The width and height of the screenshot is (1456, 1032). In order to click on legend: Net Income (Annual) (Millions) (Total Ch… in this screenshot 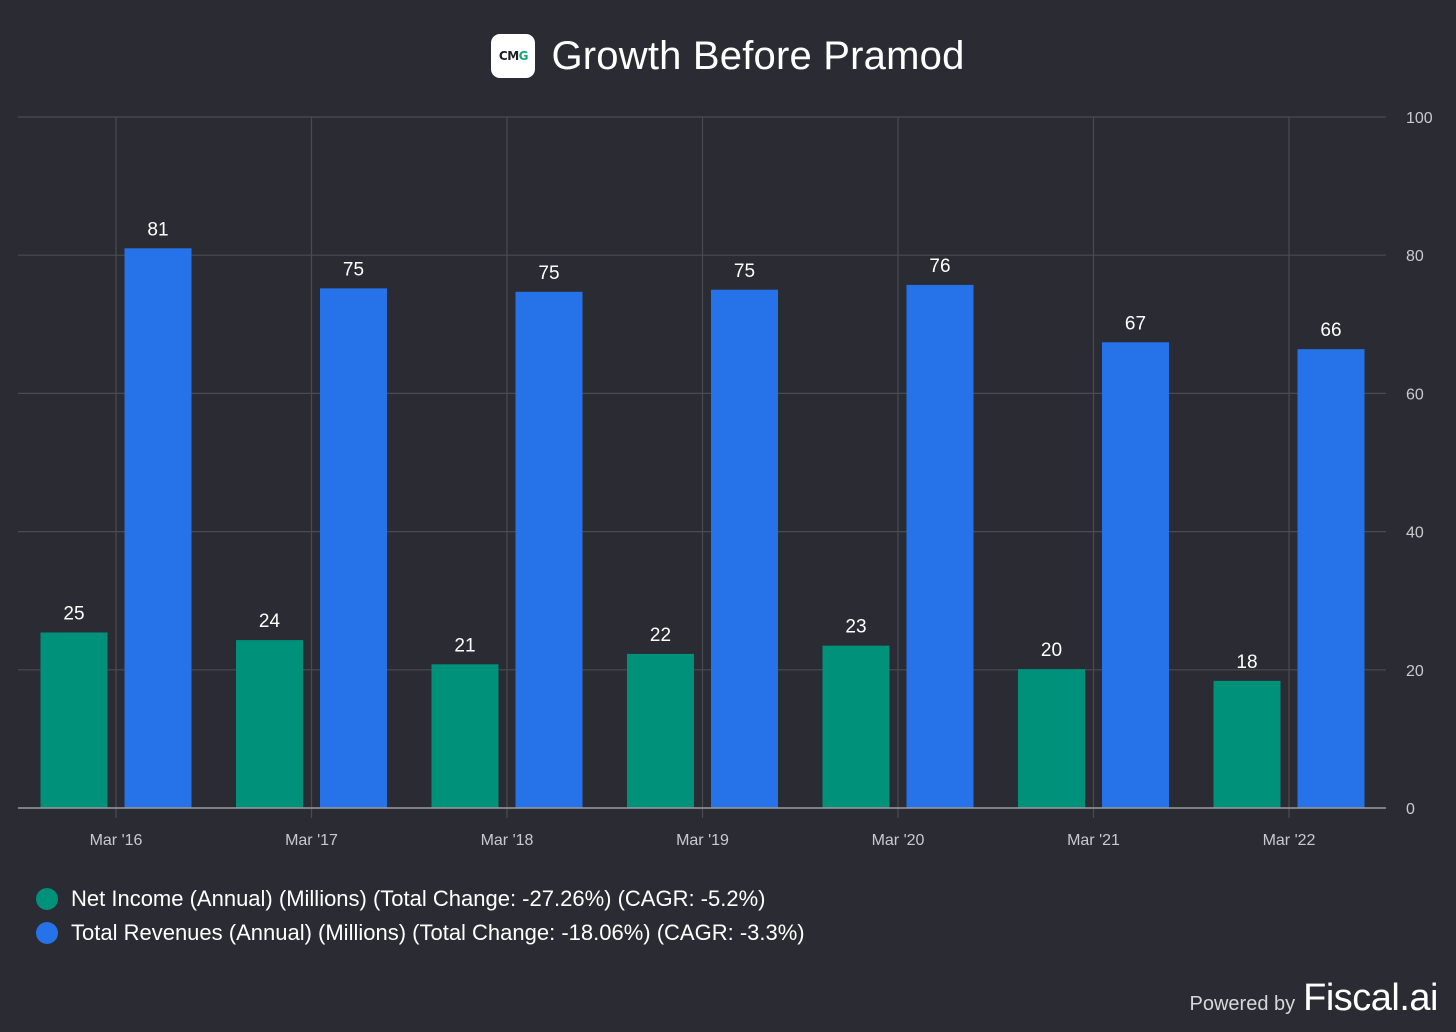, I will do `click(420, 916)`.